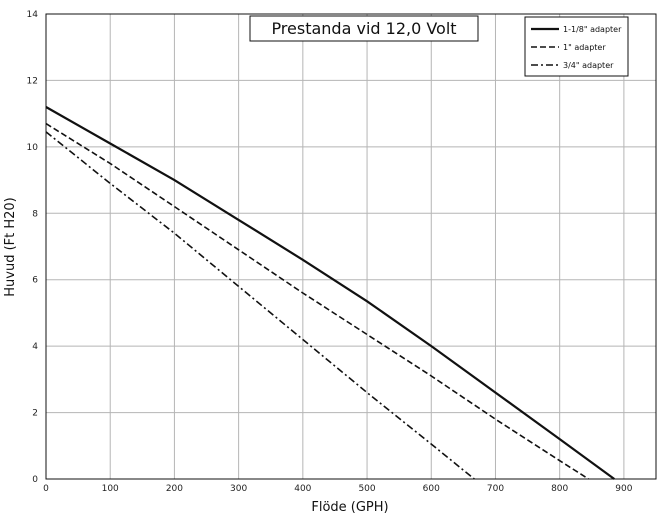  Describe the element at coordinates (588, 65) in the screenshot. I see `legend-label-2: 3/4" adapter` at that location.